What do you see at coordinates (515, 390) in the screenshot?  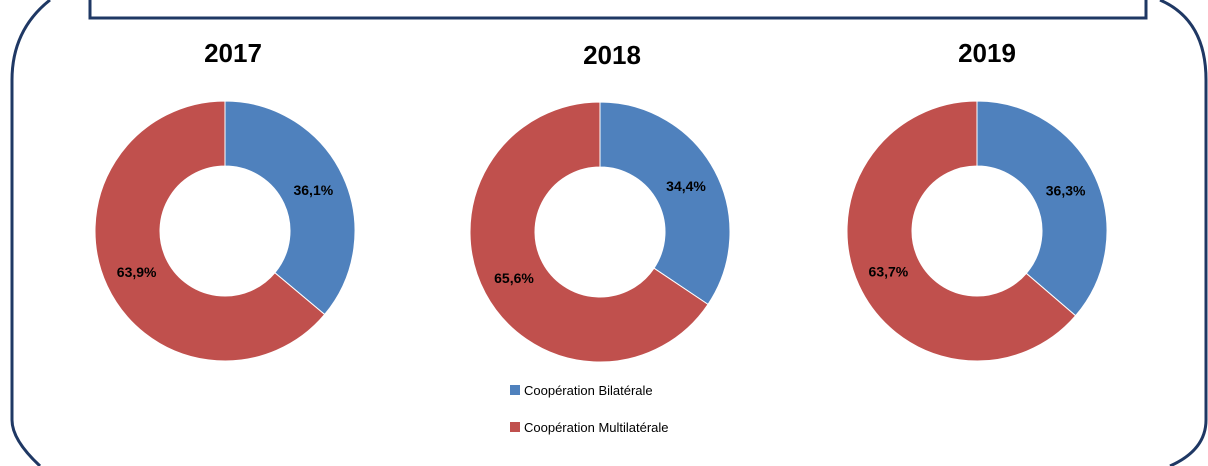 I see `legend-swatch-bilaterale` at bounding box center [515, 390].